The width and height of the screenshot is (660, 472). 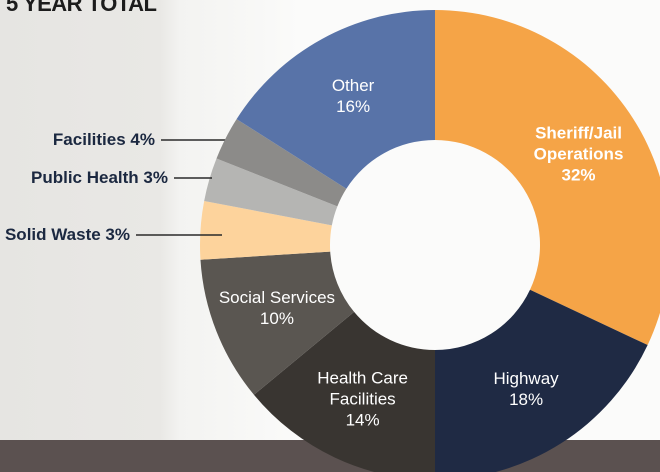 What do you see at coordinates (526, 378) in the screenshot?
I see `slice-category: Highway` at bounding box center [526, 378].